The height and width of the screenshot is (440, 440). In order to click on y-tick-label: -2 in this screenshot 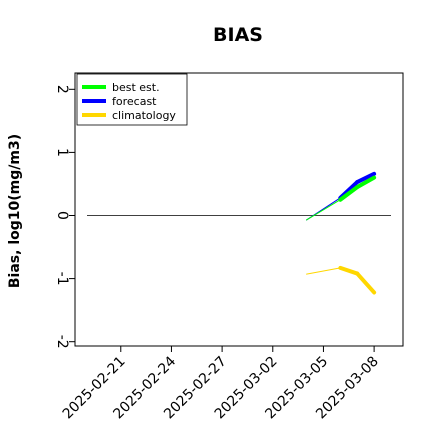, I will do `click(62, 342)`.